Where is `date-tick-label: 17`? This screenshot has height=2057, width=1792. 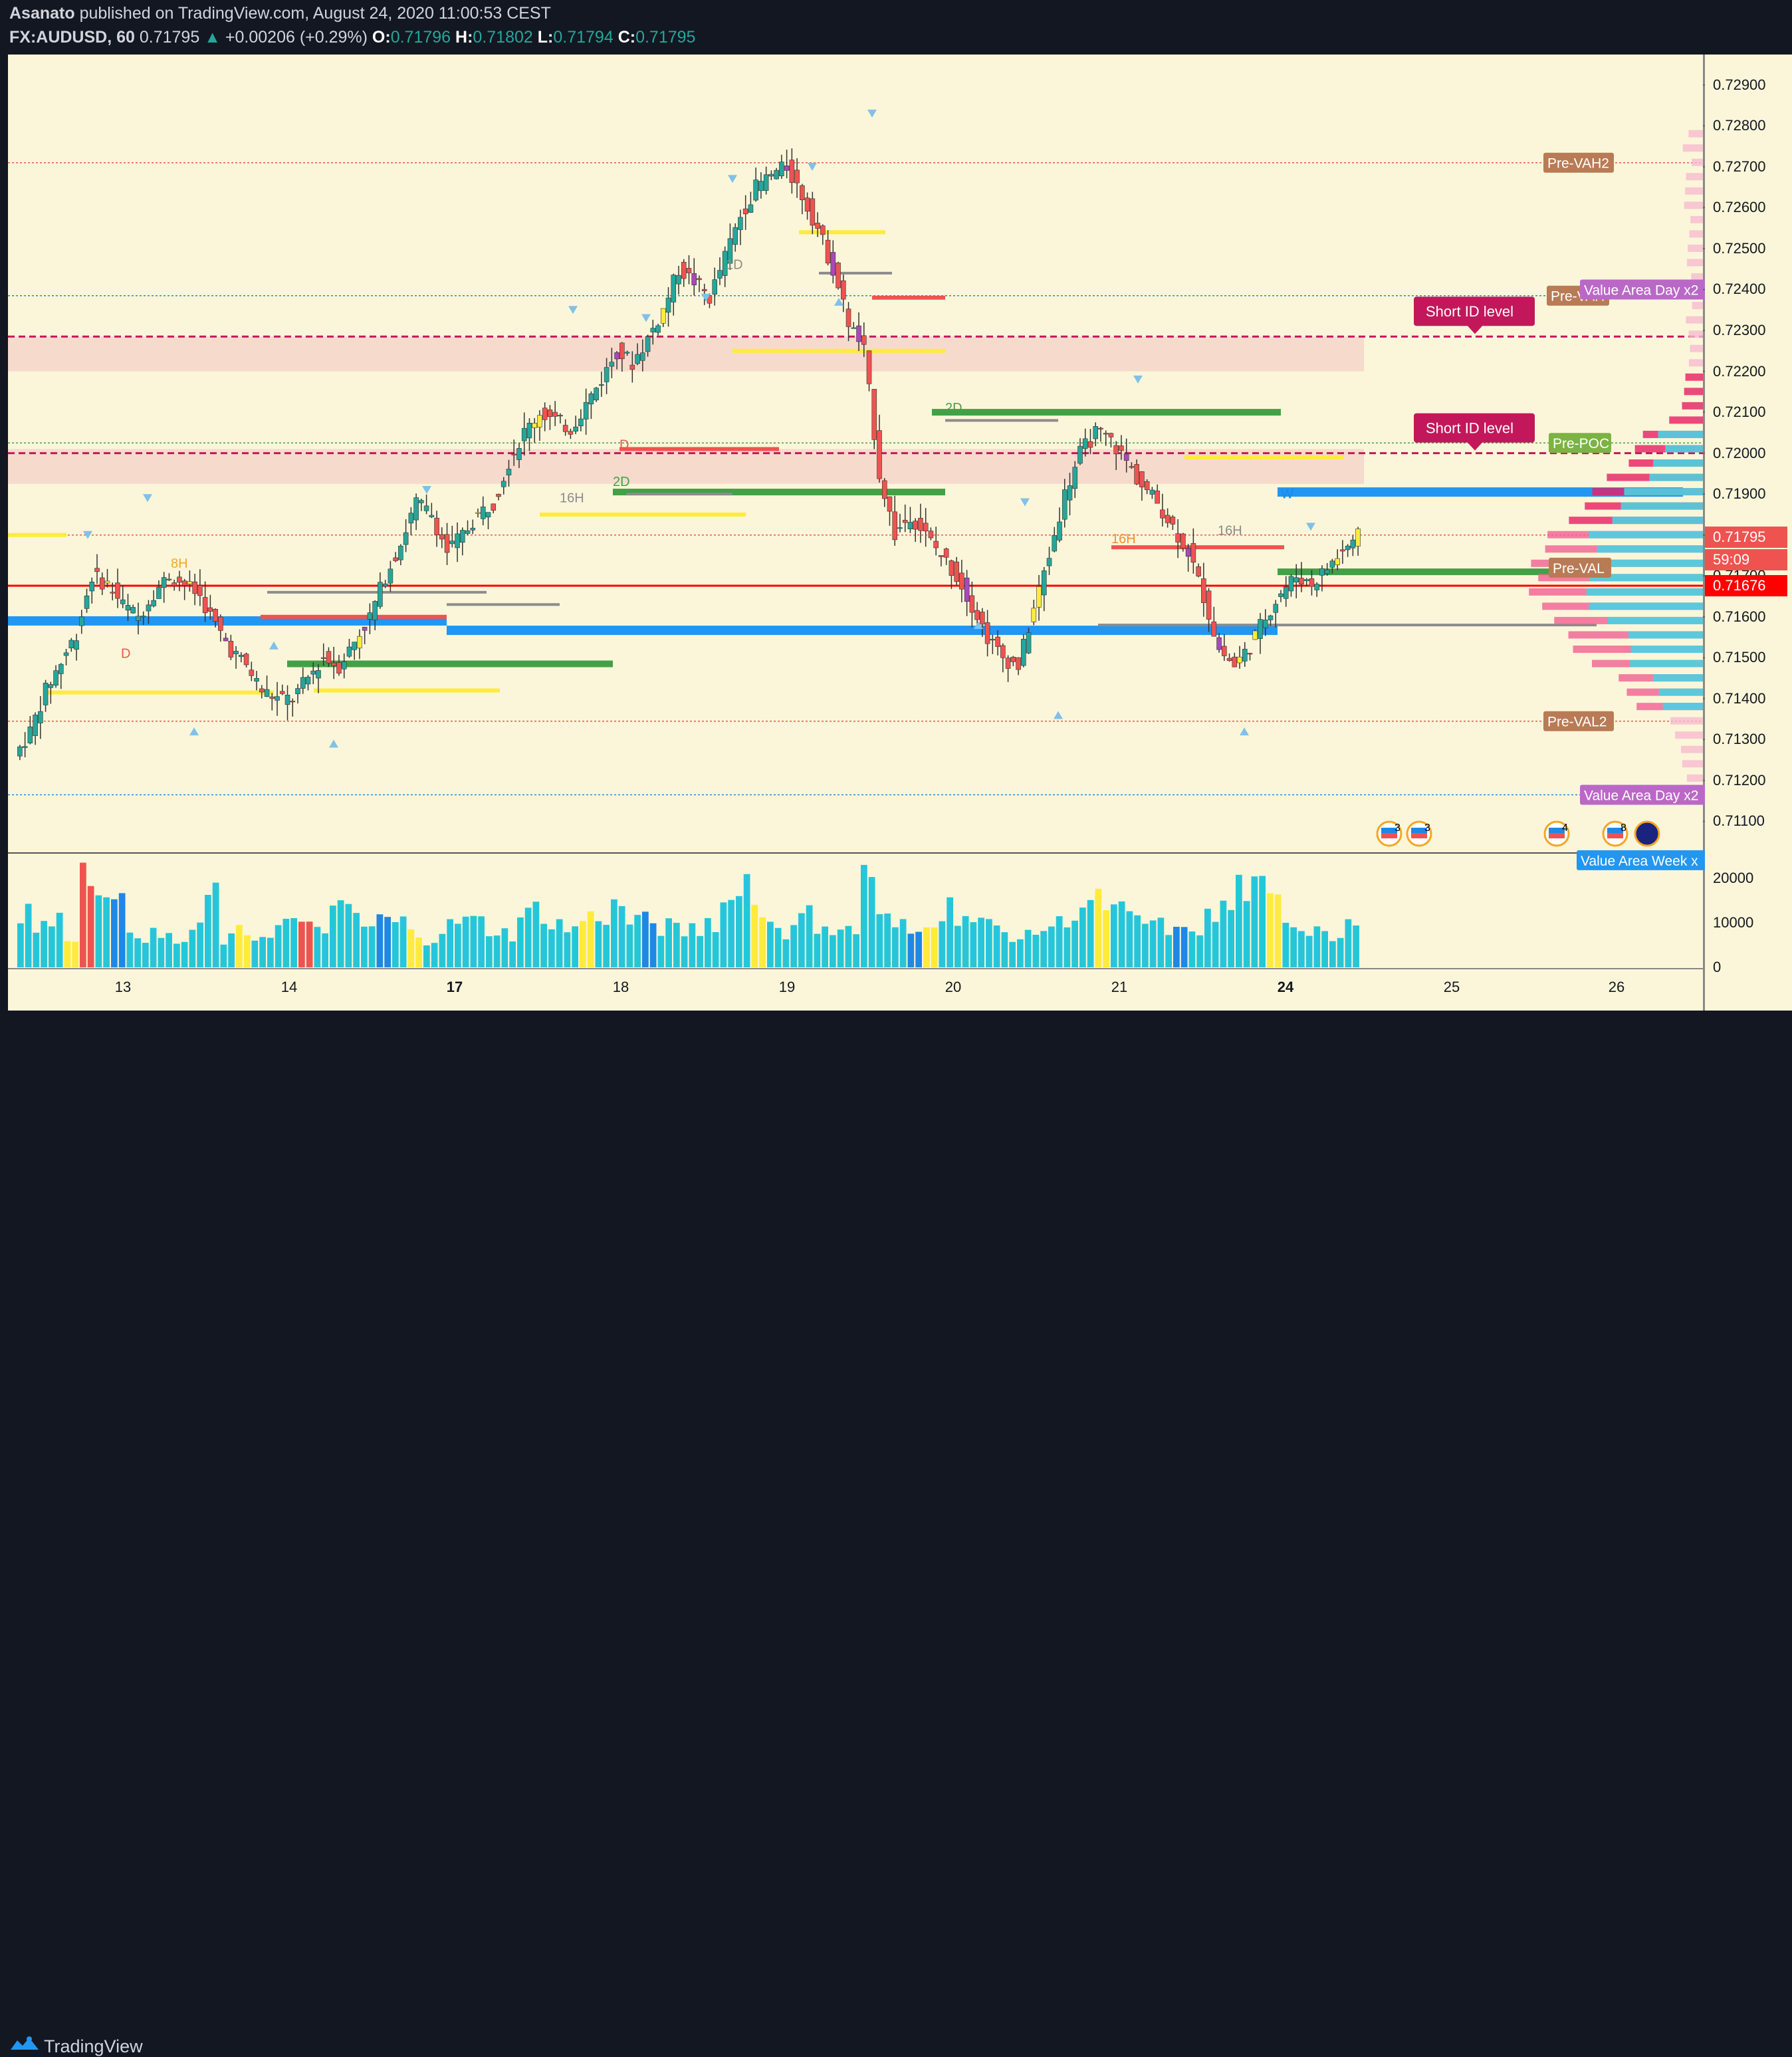
date-tick-label: 17 is located at coordinates (455, 987).